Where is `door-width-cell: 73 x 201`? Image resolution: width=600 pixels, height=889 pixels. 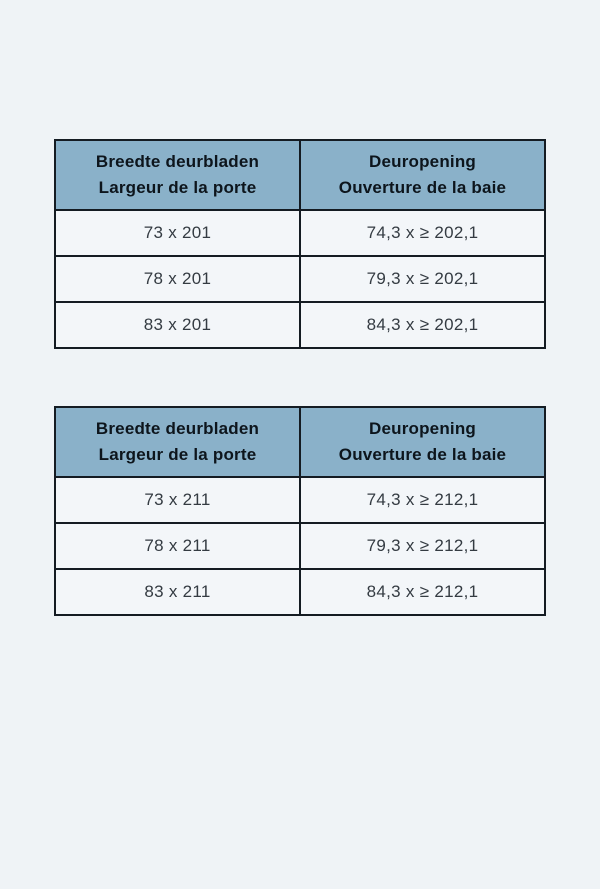
door-width-cell: 73 x 201 is located at coordinates (177, 233).